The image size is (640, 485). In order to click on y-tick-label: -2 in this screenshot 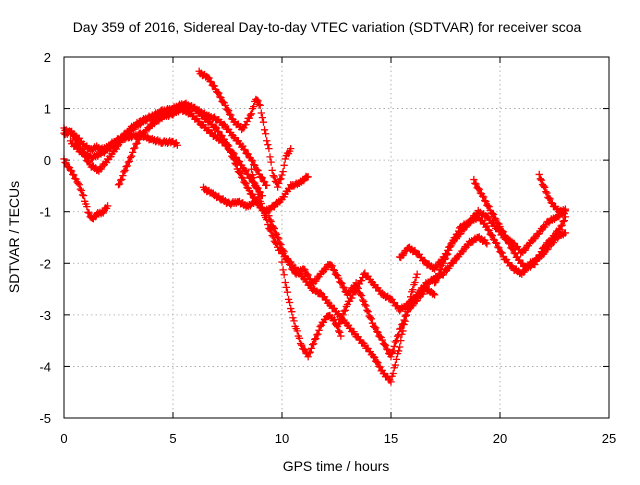, I will do `click(45, 263)`.